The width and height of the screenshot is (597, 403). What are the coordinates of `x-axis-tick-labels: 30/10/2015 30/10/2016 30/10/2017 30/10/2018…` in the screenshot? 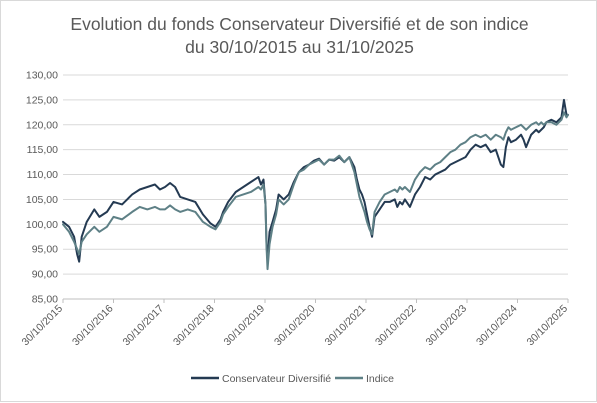 It's located at (294, 326).